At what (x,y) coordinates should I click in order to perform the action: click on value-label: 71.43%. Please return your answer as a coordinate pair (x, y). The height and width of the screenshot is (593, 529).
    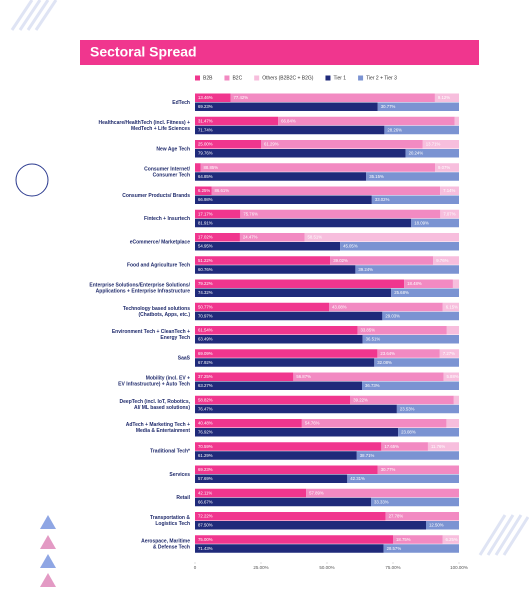
    Looking at the image, I should click on (205, 548).